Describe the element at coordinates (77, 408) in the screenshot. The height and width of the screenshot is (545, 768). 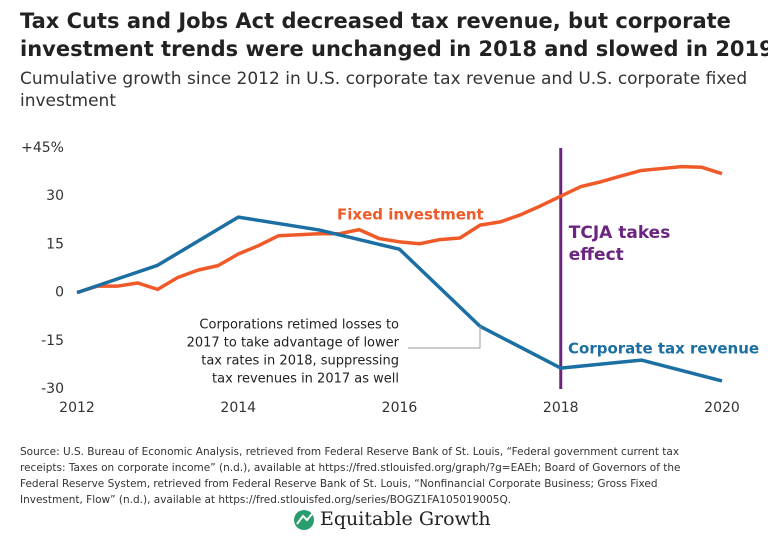
I see `x-tick-label: 2012` at that location.